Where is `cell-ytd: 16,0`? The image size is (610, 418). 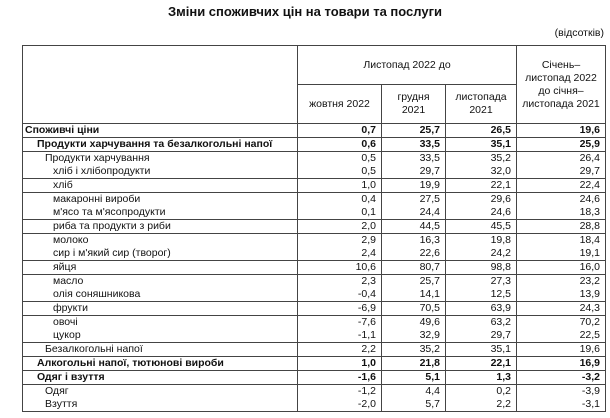 cell-ytd: 16,0 is located at coordinates (561, 267).